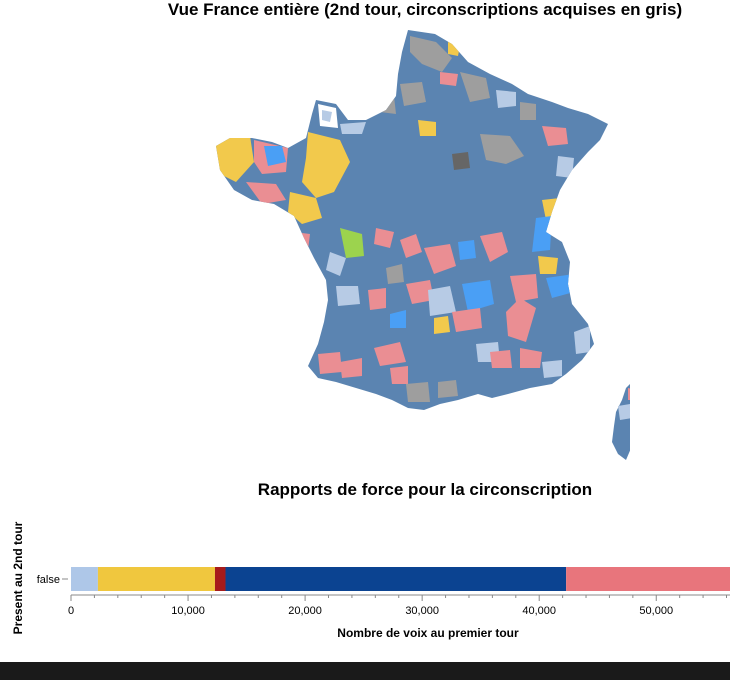 The image size is (730, 680). Describe the element at coordinates (422, 611) in the screenshot. I see `x-tick-label: 30,000` at that location.